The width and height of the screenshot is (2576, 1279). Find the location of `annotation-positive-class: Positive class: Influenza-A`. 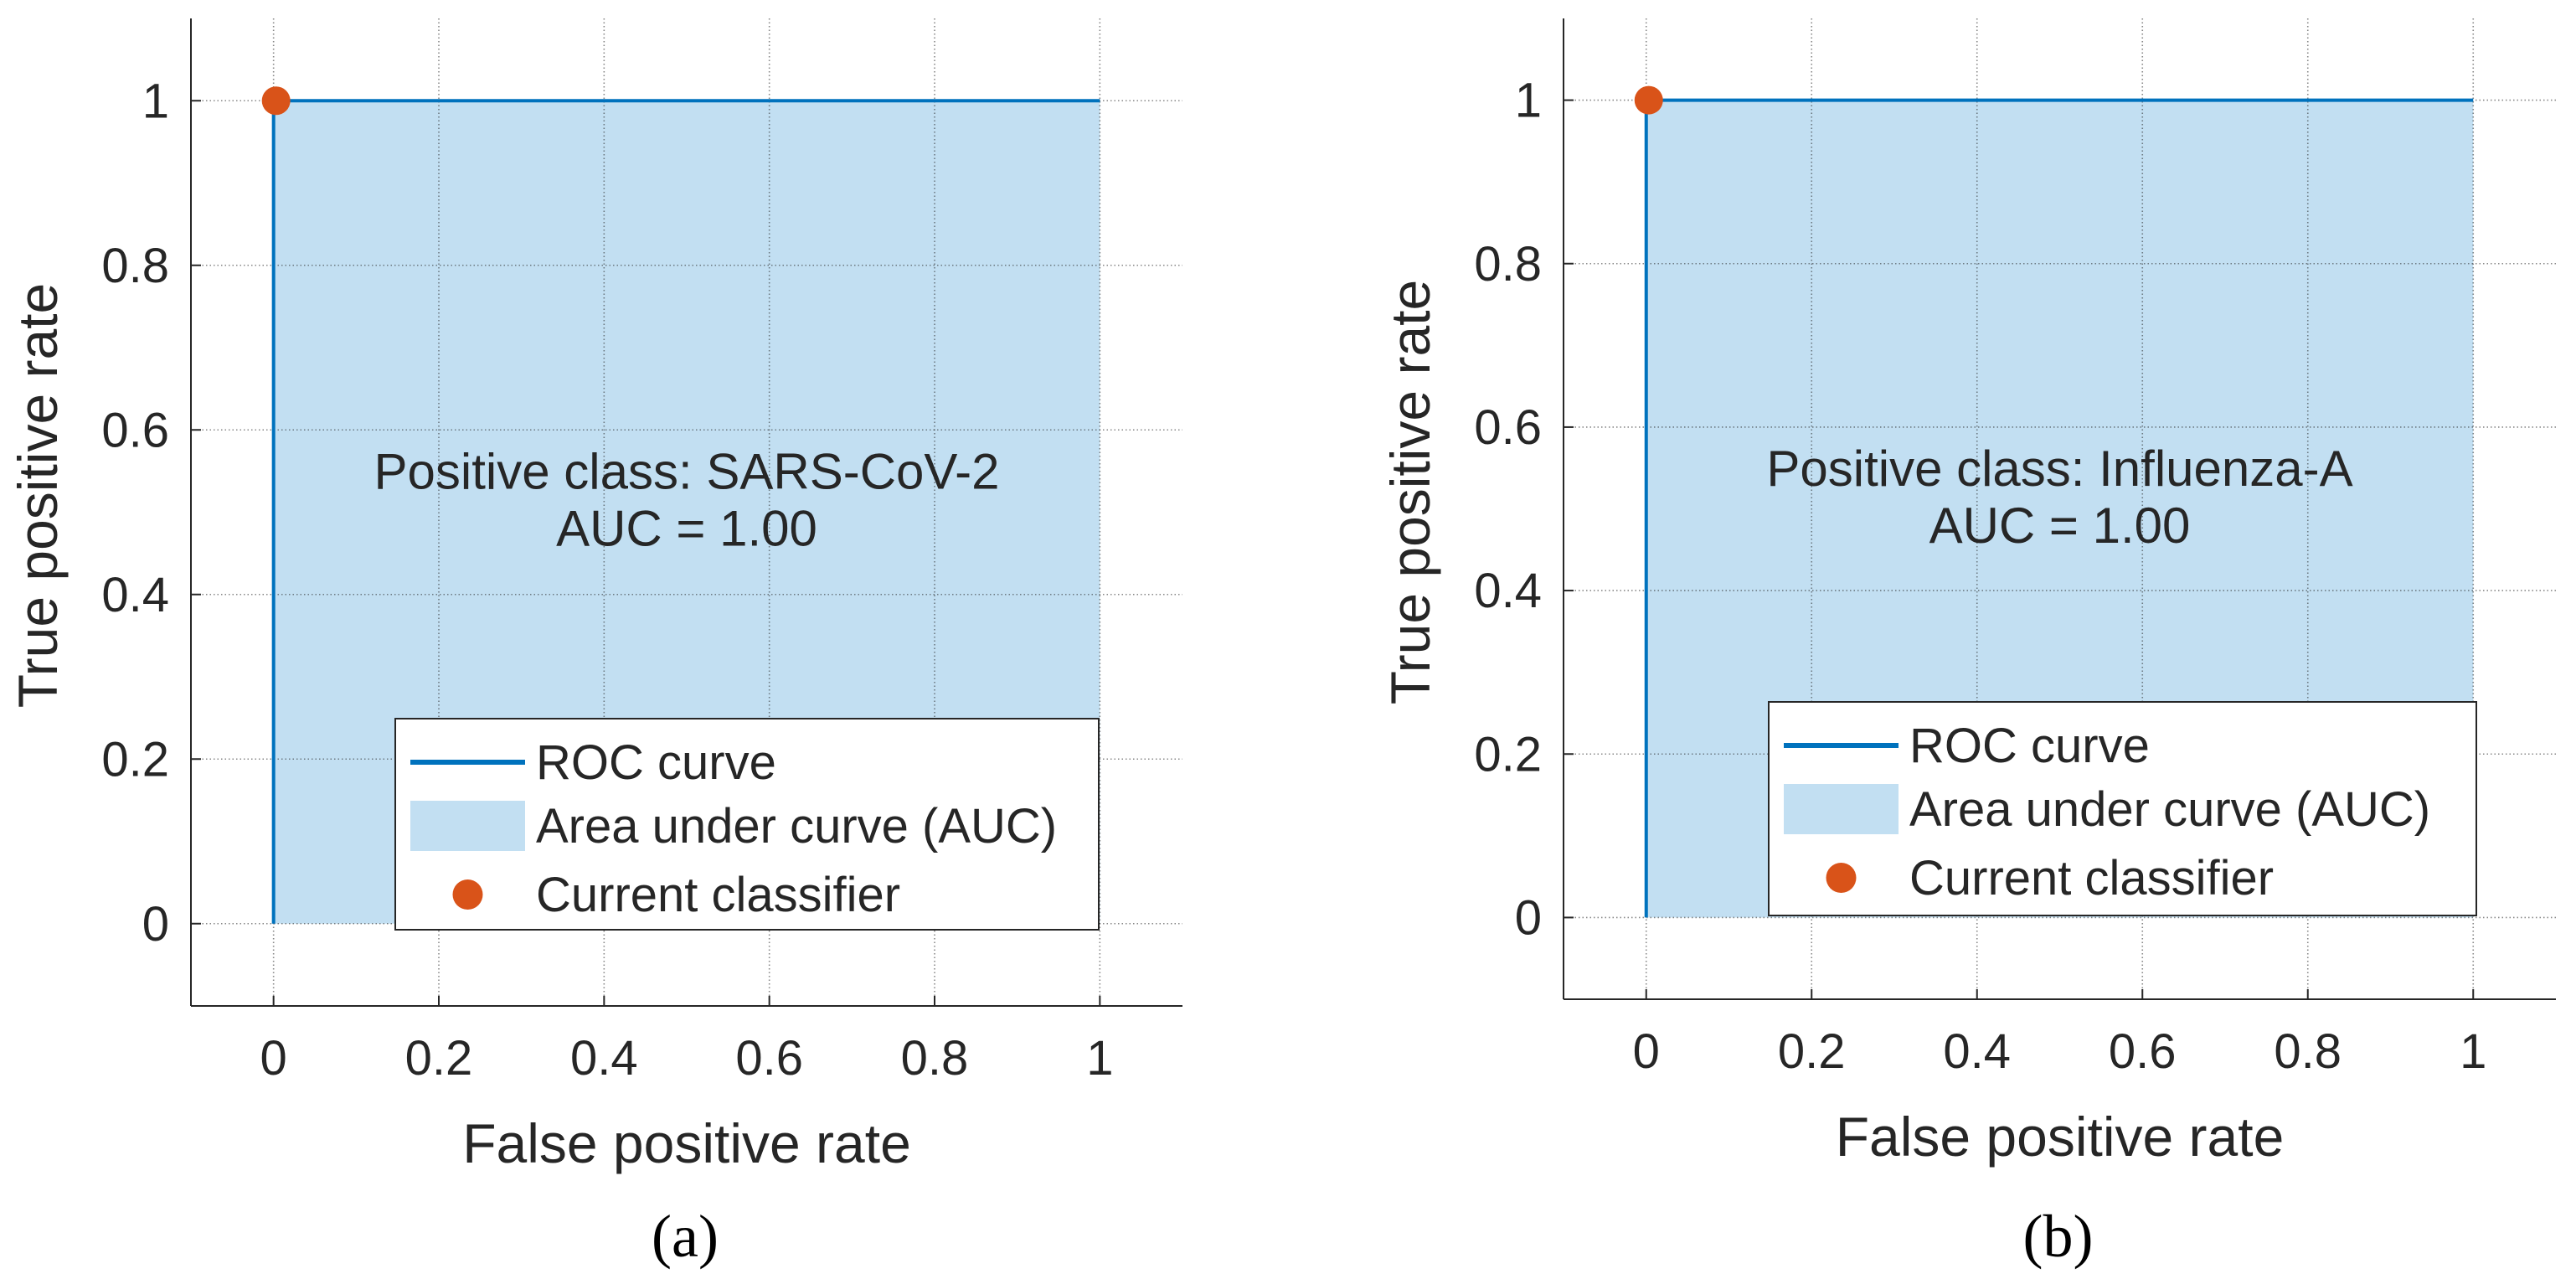

annotation-positive-class: Positive class: Influenza-A is located at coordinates (2059, 469).